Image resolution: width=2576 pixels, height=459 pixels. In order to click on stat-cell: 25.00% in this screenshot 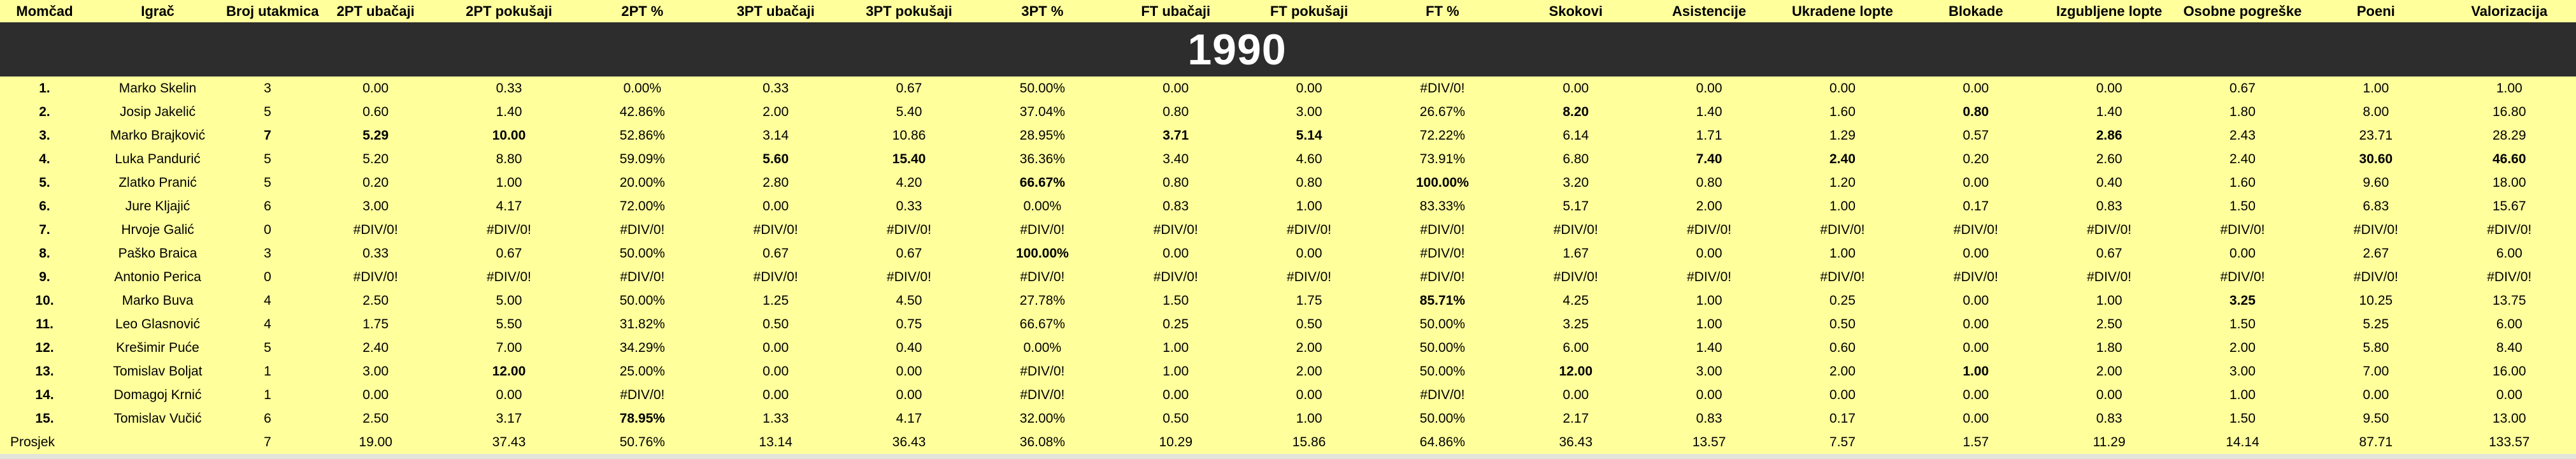, I will do `click(642, 371)`.